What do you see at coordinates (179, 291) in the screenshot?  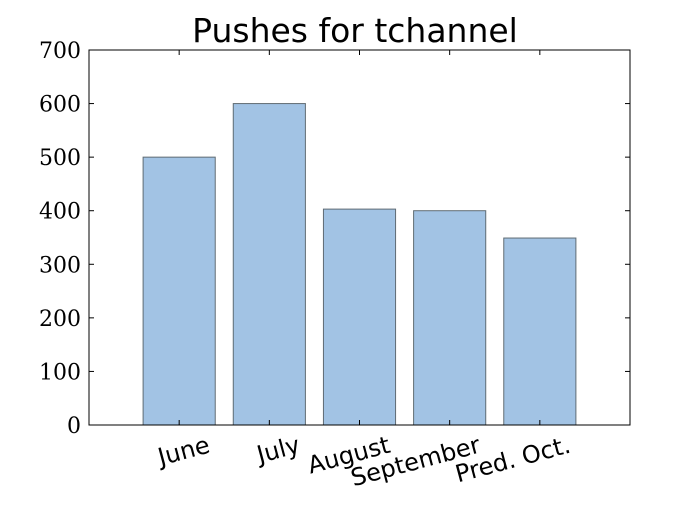 I see `bar-june` at bounding box center [179, 291].